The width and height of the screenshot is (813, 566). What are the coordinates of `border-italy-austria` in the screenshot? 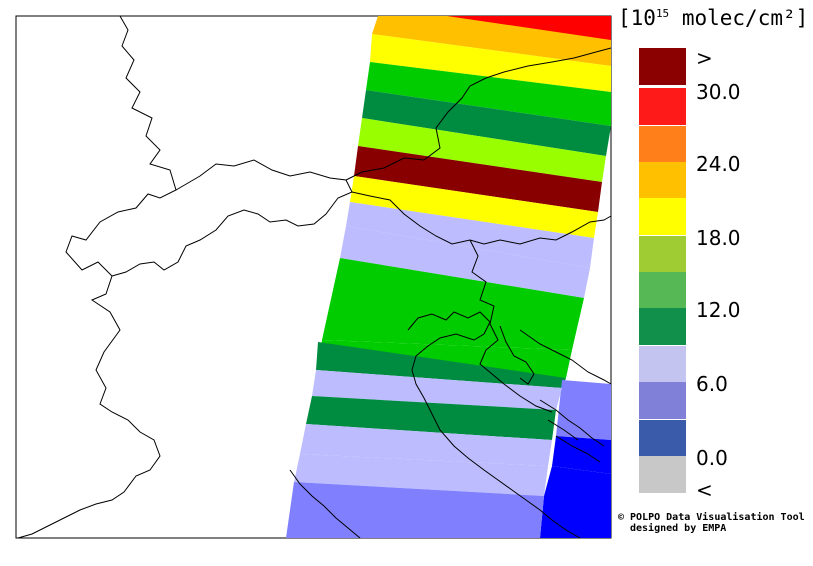 It's located at (481, 218).